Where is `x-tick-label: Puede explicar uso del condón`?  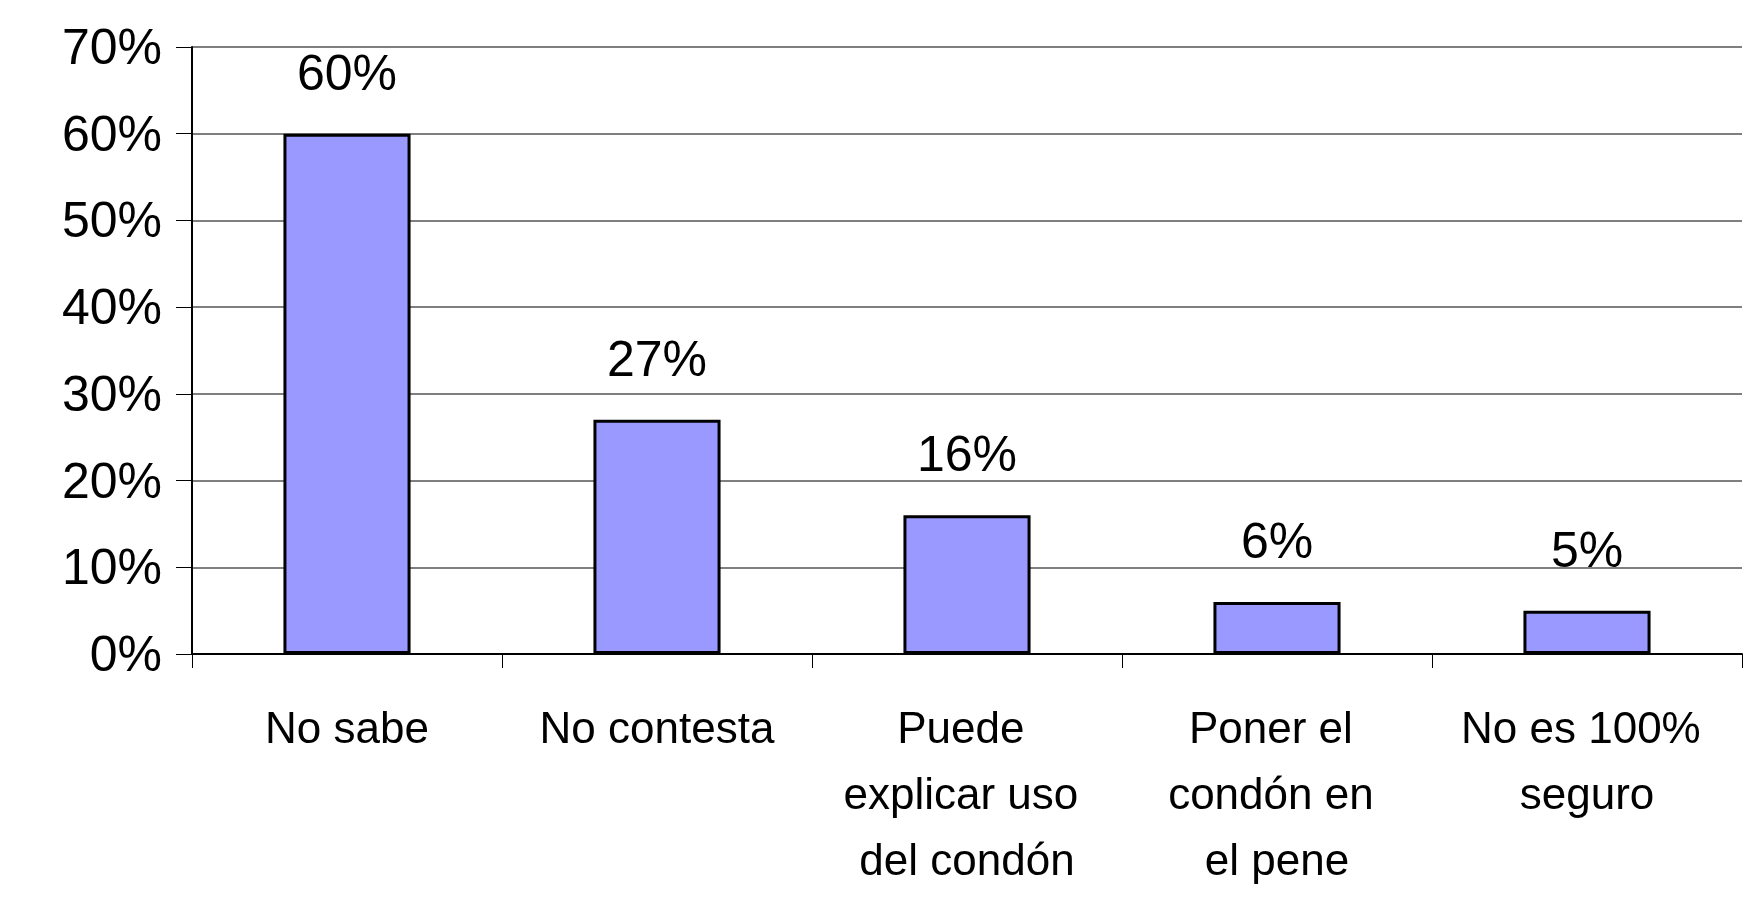
x-tick-label: Puede explicar uso del condón is located at coordinates (967, 793).